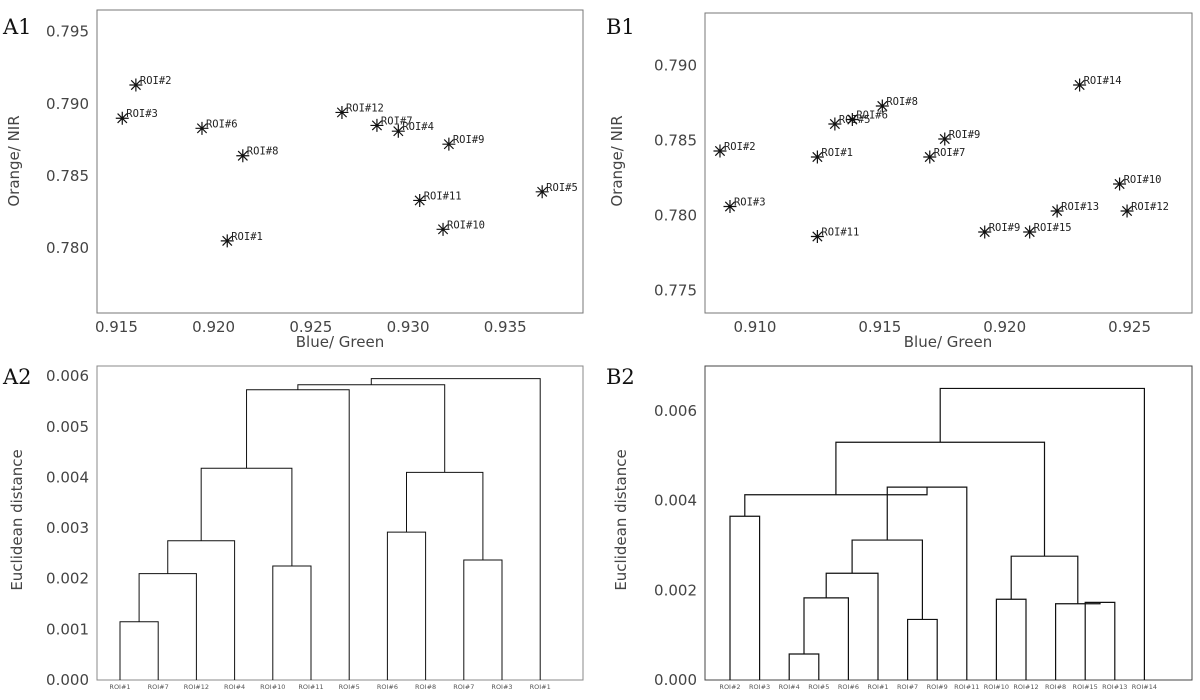 Image resolution: width=1200 pixels, height=700 pixels. What do you see at coordinates (418, 127) in the screenshot?
I see `point-label: ROI#4` at bounding box center [418, 127].